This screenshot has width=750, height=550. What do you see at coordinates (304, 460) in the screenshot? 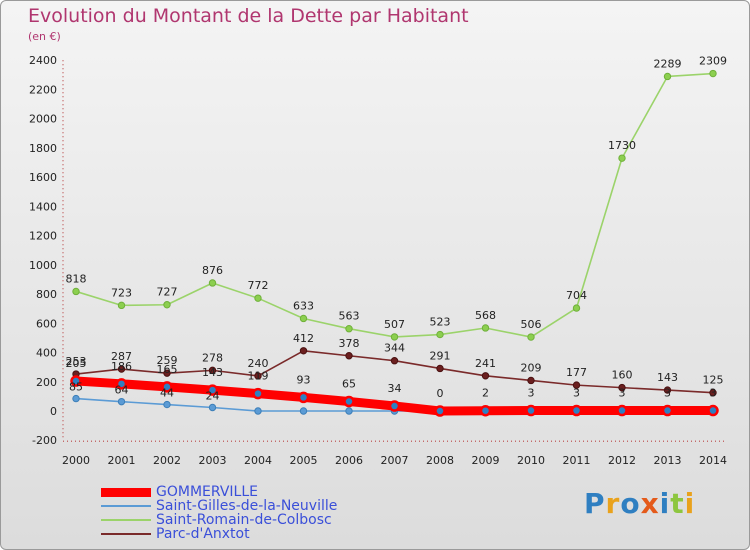
I see `x-tick-label: 2005` at bounding box center [304, 460].